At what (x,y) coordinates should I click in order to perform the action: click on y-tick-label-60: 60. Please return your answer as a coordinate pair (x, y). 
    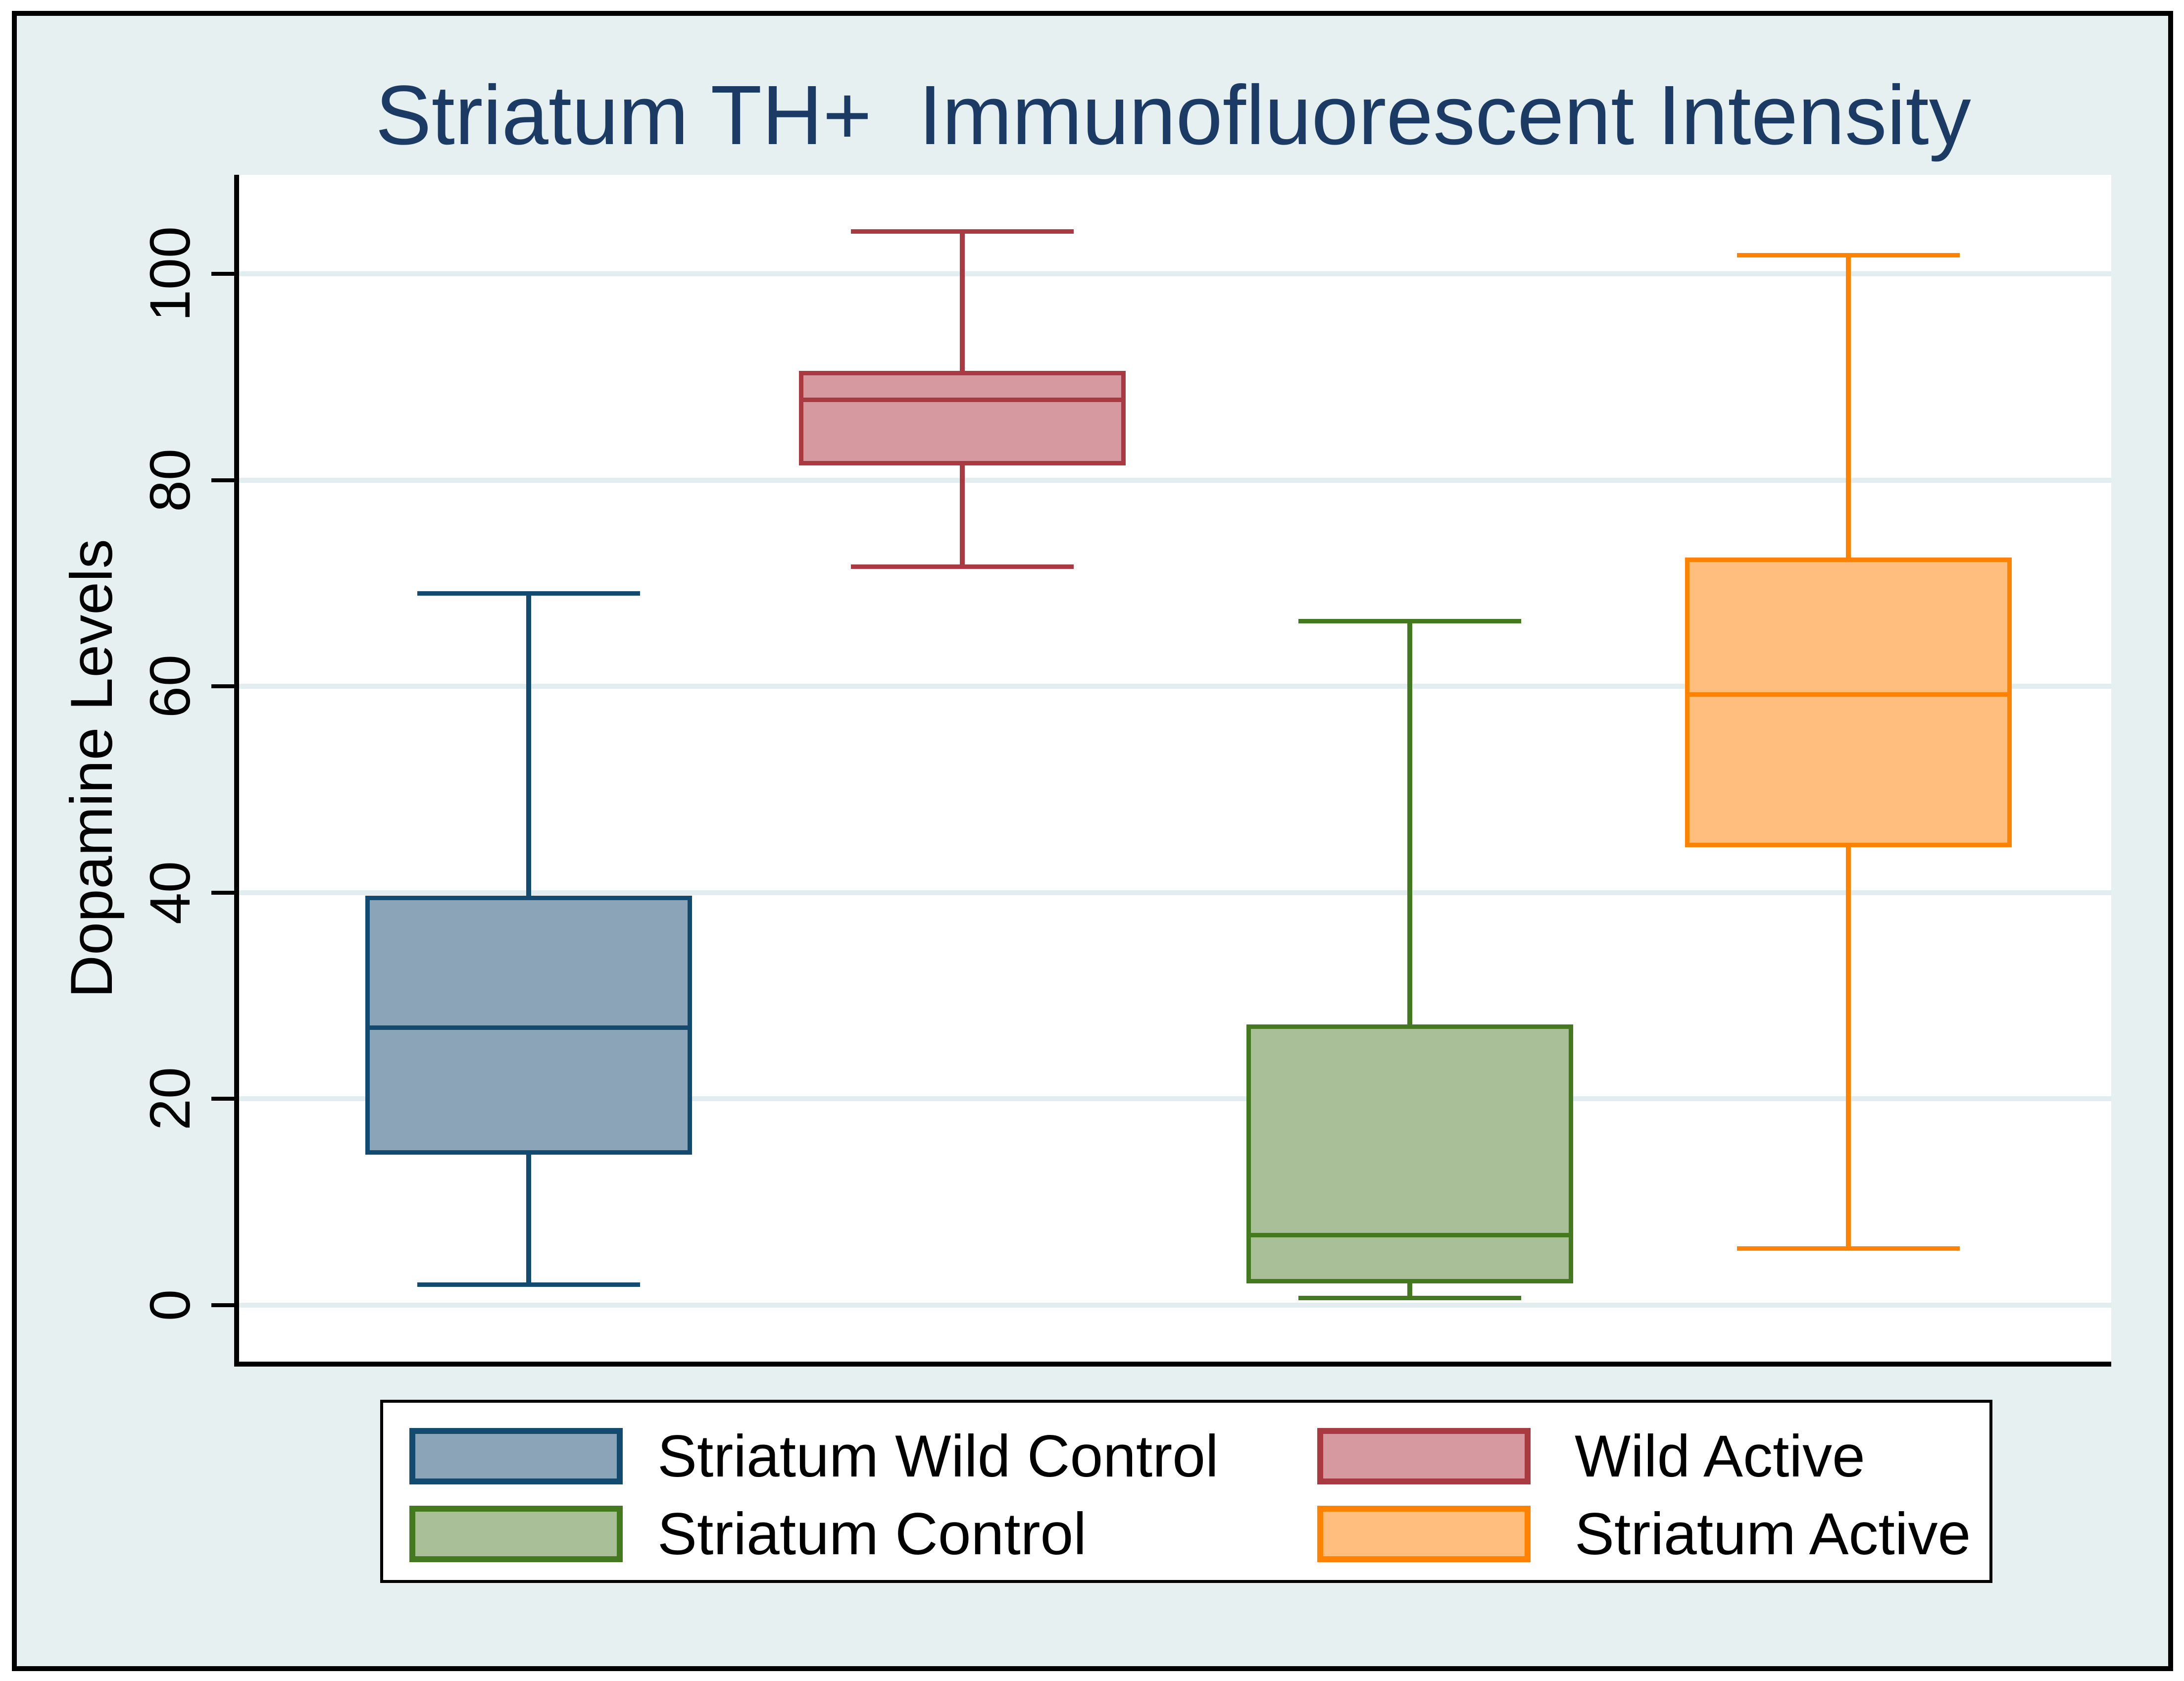
    Looking at the image, I should click on (170, 686).